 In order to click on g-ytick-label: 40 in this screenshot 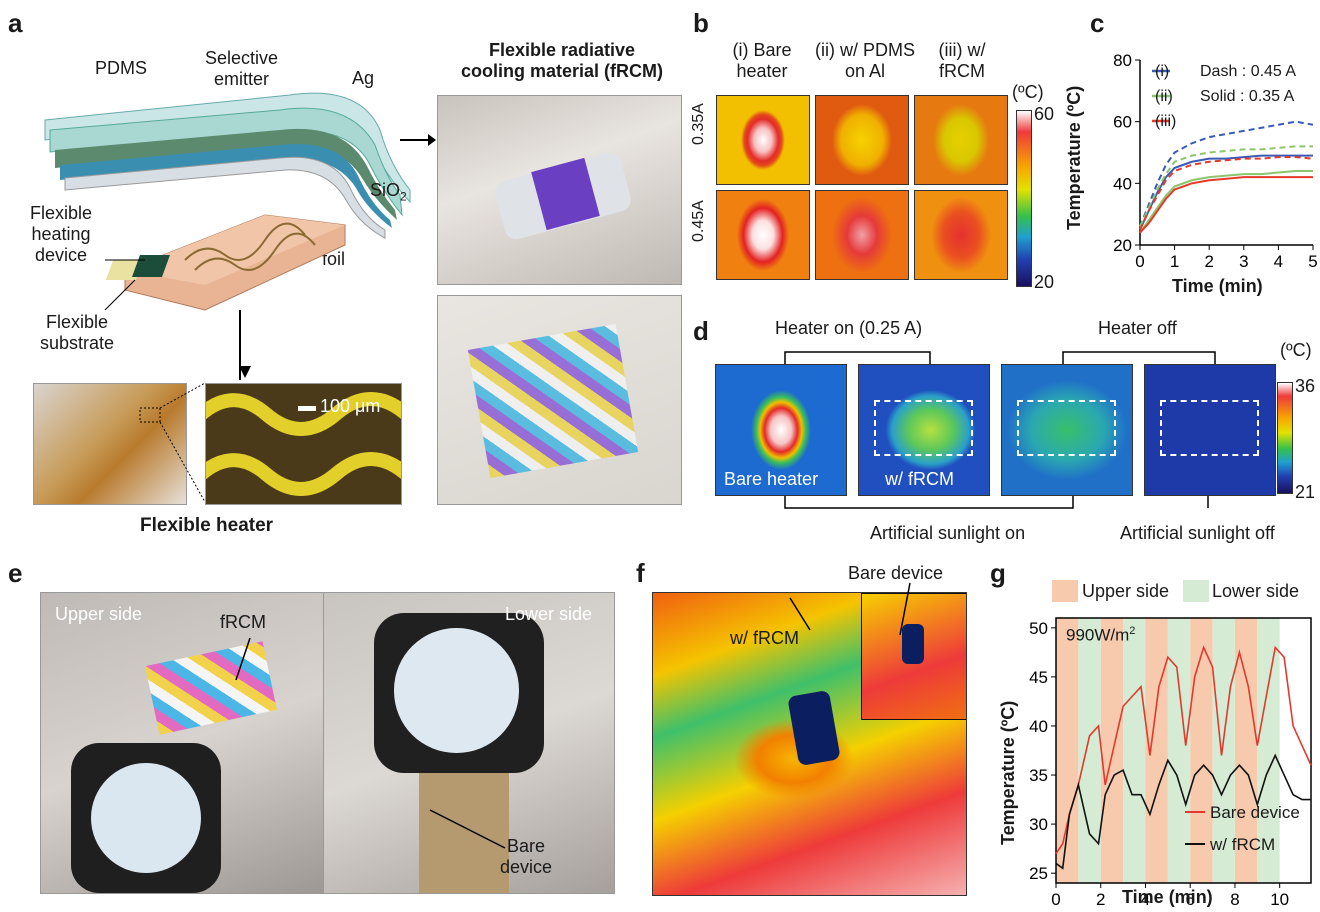, I will do `click(1038, 726)`.